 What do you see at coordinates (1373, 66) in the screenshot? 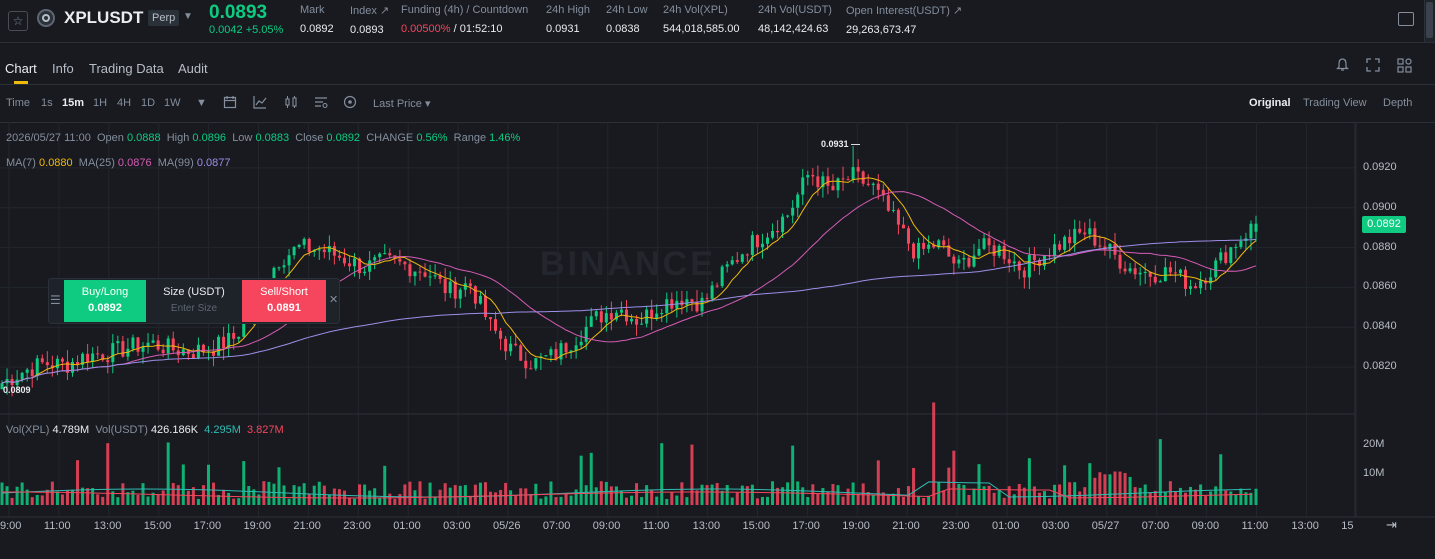
I see `fullscreen-icon` at bounding box center [1373, 66].